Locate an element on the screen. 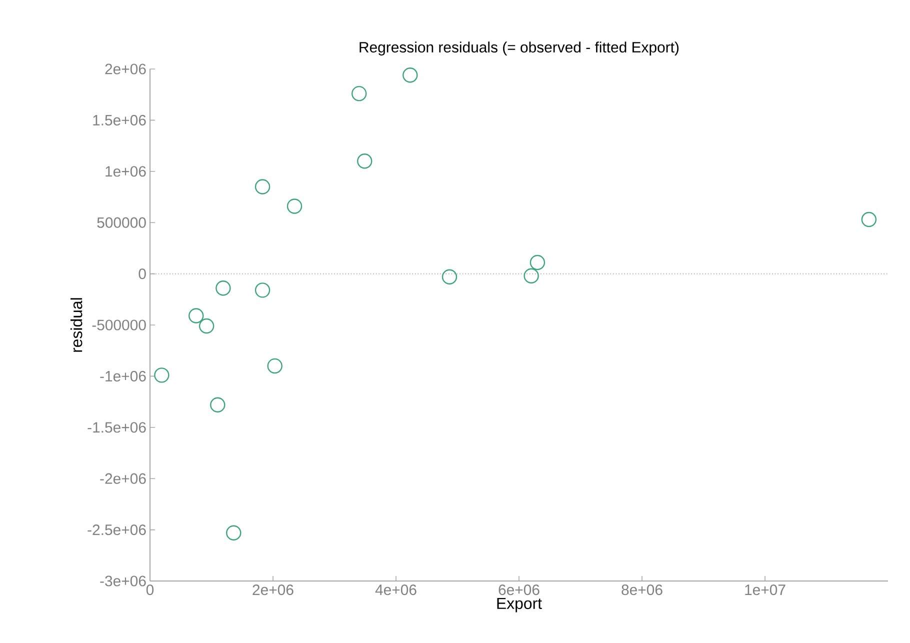 Image resolution: width=910 pixels, height=643 pixels. y-tick-label: -500000 is located at coordinates (119, 325).